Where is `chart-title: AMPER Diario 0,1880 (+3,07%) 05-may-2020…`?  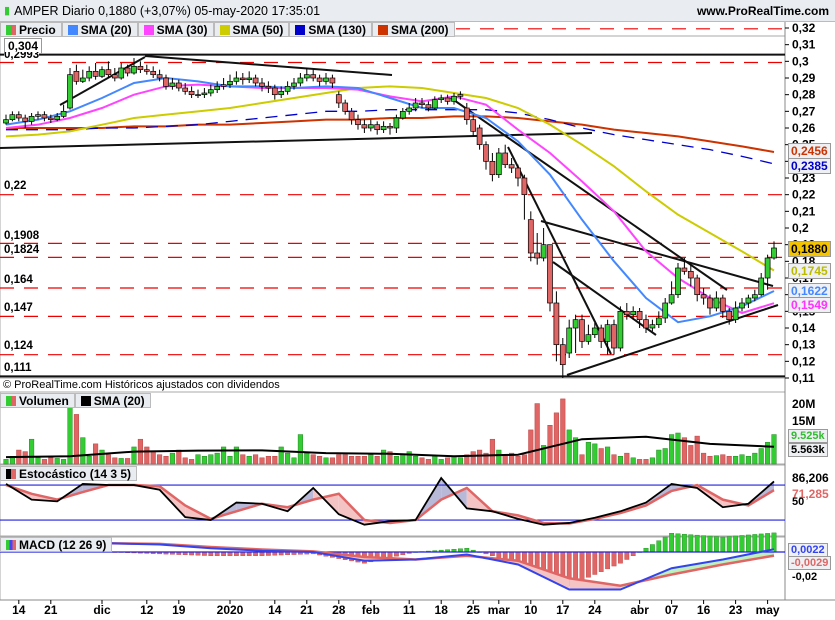
chart-title: AMPER Diario 0,1880 (+3,07%) 05-may-2020… is located at coordinates (167, 10).